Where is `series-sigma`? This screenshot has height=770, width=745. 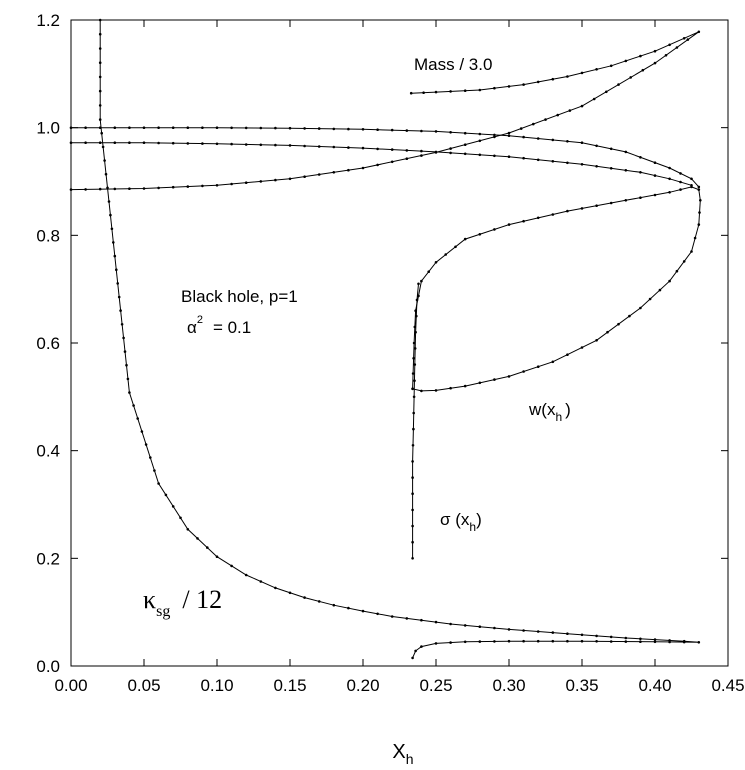 series-sigma is located at coordinates (415, 421).